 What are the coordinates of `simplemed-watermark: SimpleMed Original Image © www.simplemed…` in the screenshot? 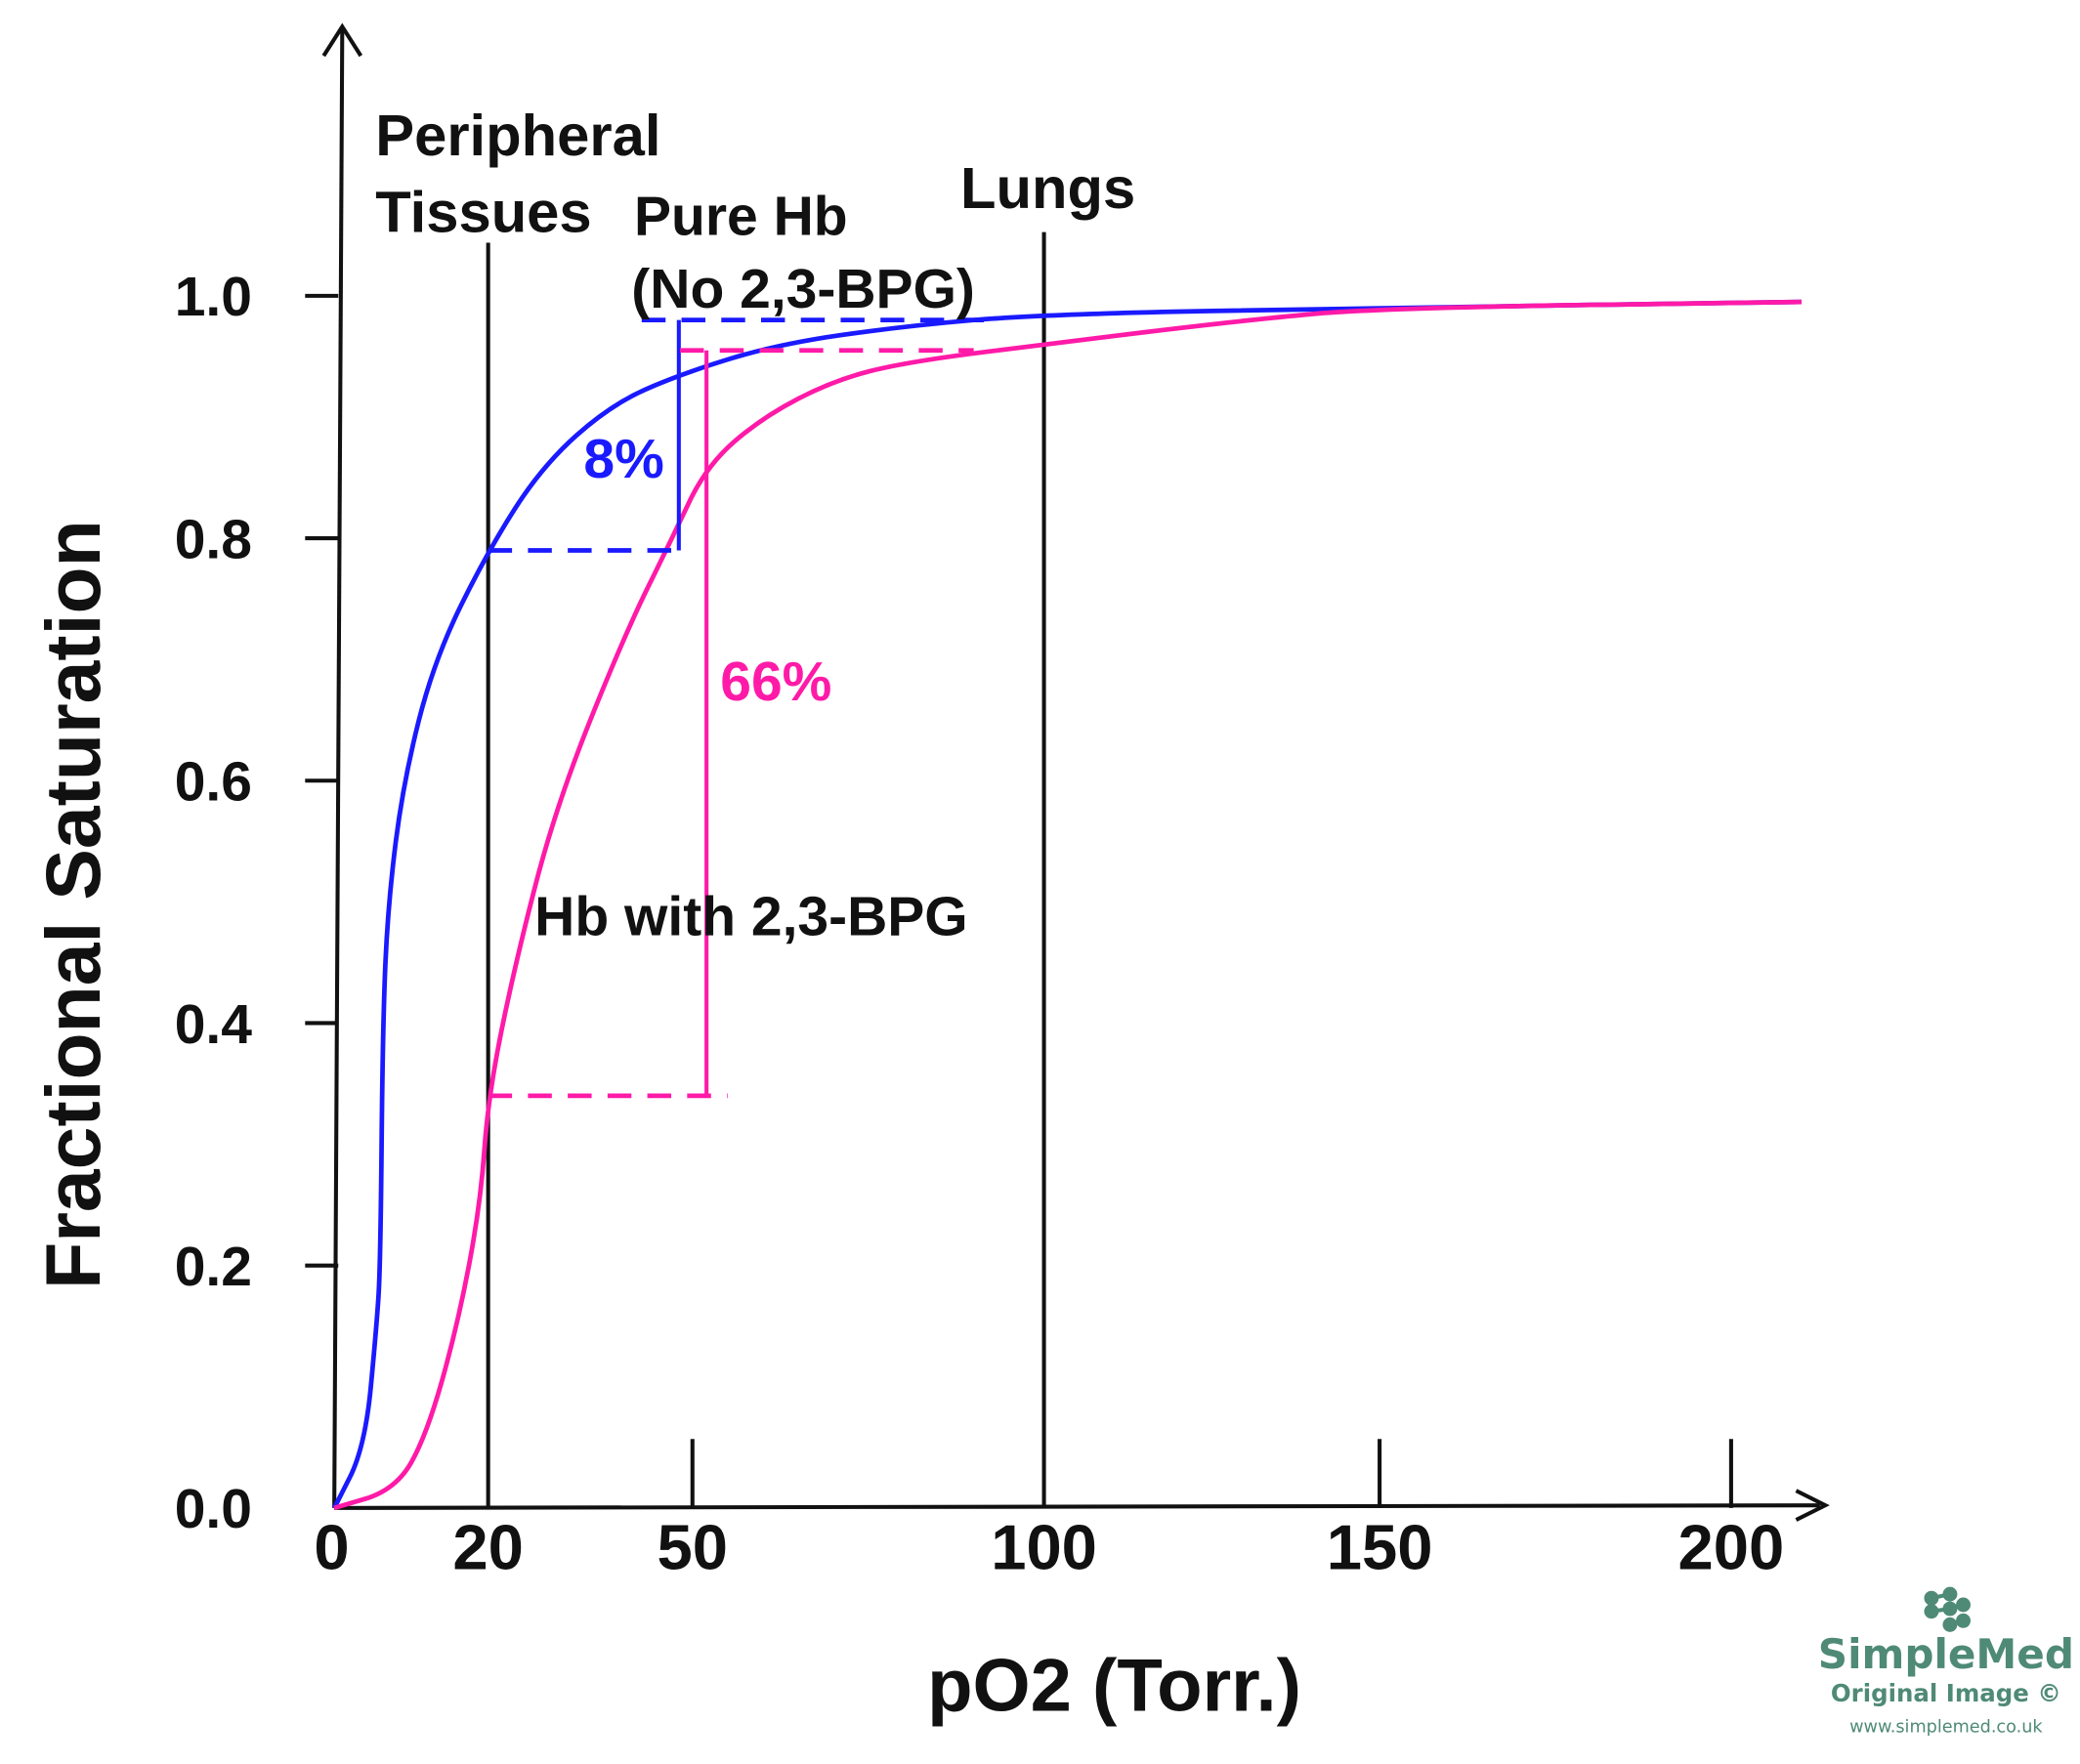 It's located at (1946, 1661).